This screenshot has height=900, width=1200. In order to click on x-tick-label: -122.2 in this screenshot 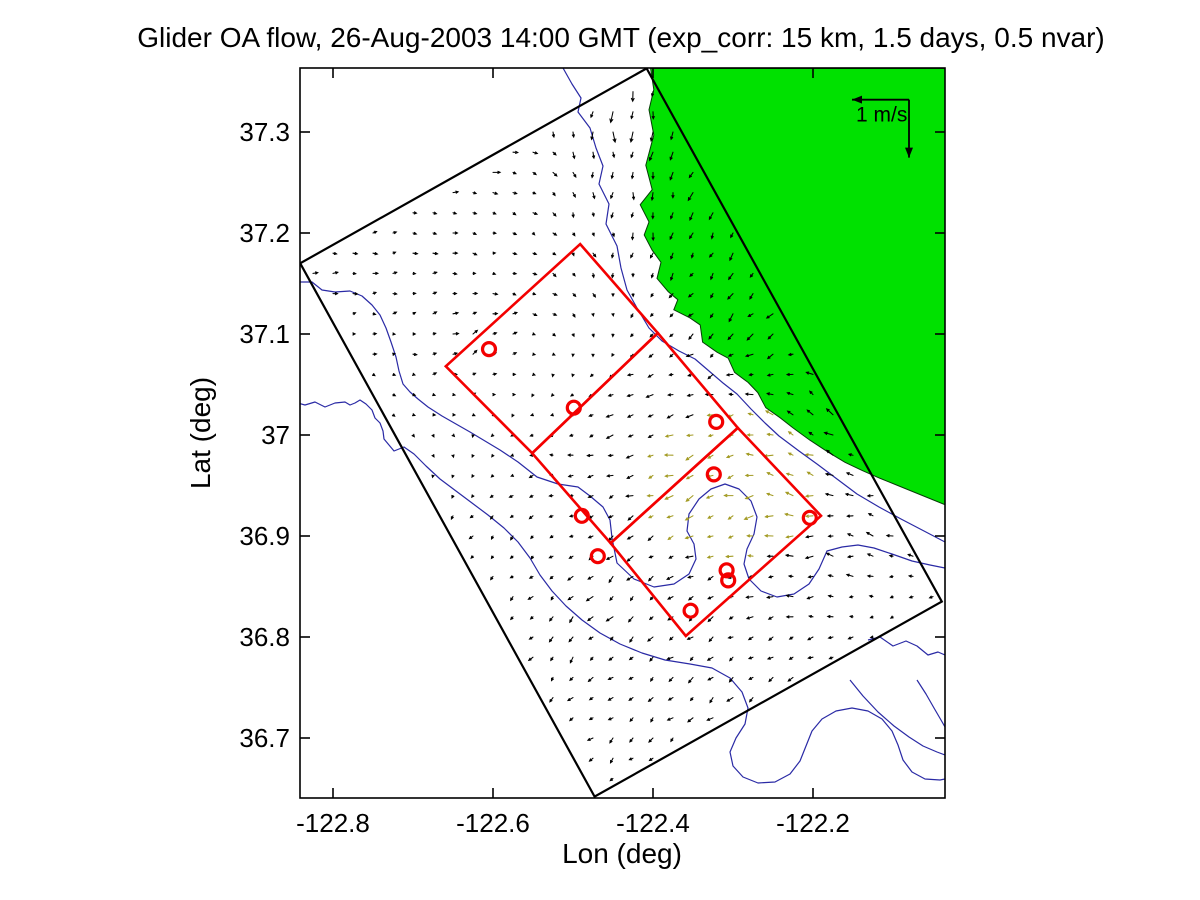, I will do `click(813, 823)`.